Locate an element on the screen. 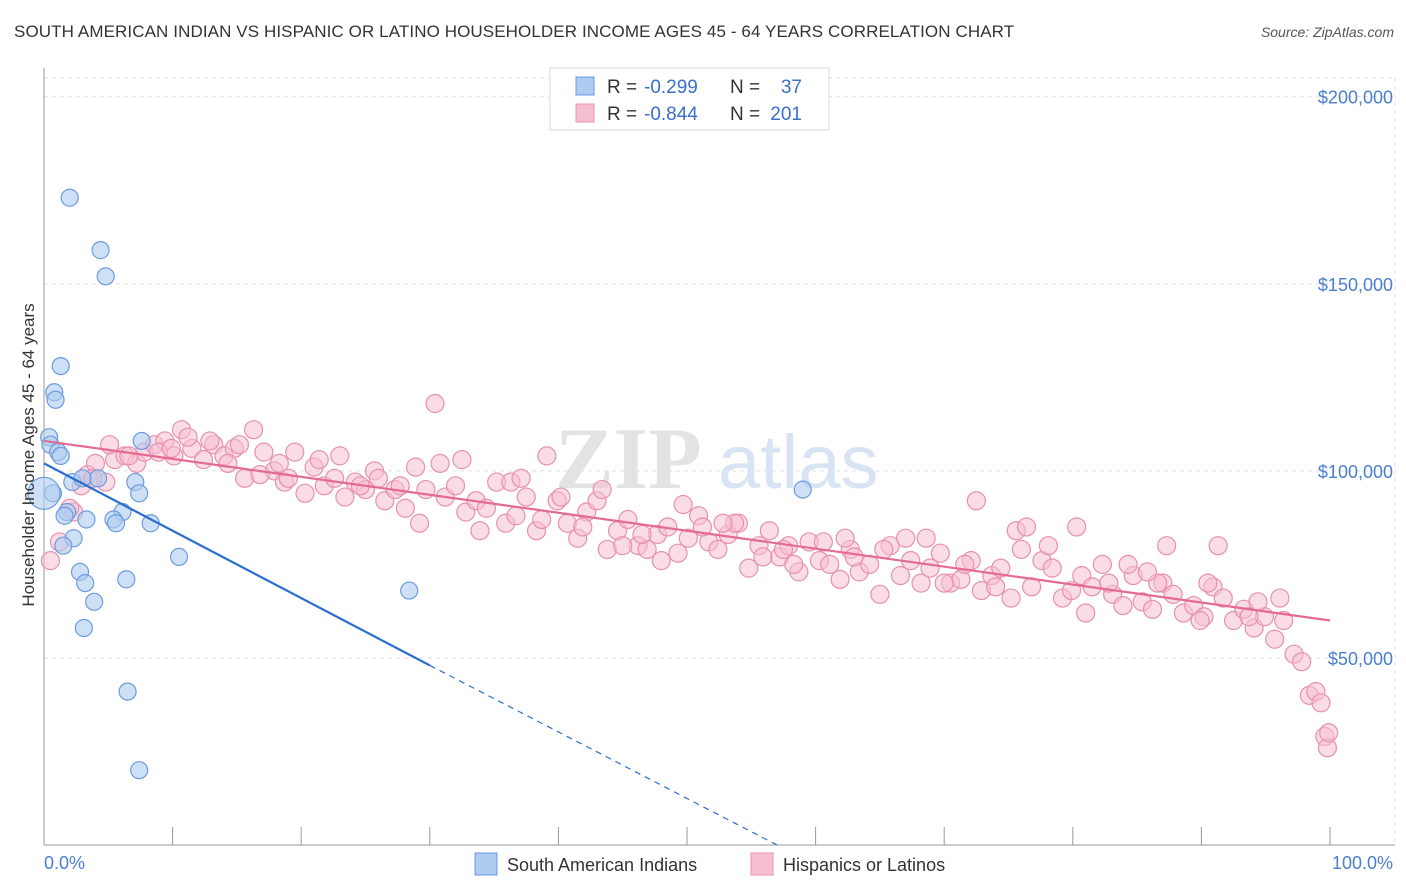  legend-r-value: -0.844 is located at coordinates (671, 114).